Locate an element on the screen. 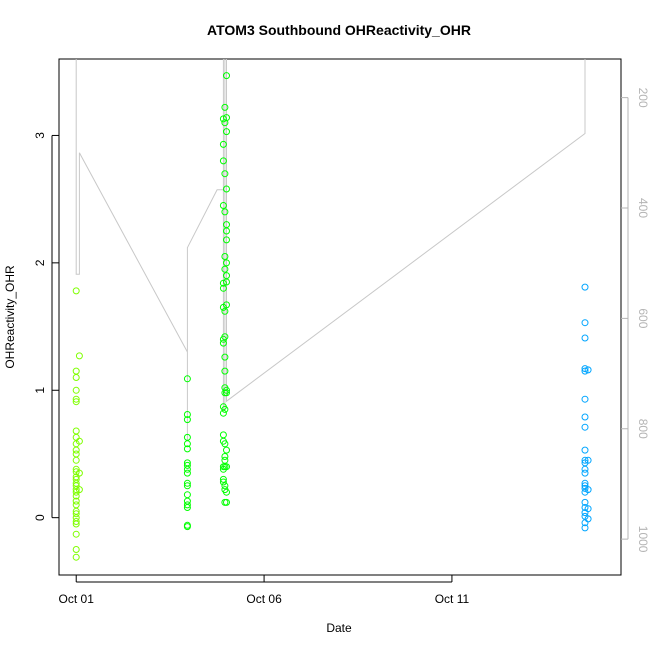  y-tick-label: 0 is located at coordinates (40, 517).